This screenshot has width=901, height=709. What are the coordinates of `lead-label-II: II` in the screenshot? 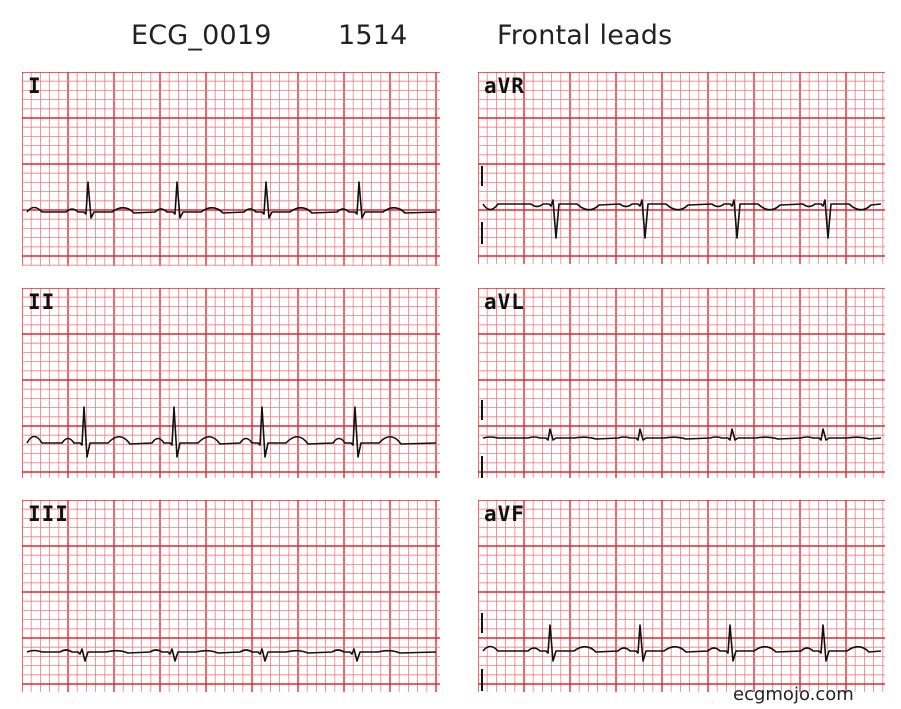 It's located at (42, 302).